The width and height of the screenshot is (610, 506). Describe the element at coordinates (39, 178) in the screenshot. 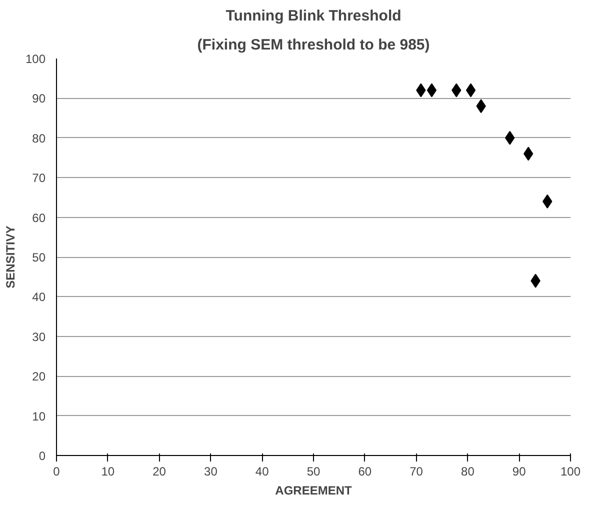

I see `y-tick-label: 70` at that location.